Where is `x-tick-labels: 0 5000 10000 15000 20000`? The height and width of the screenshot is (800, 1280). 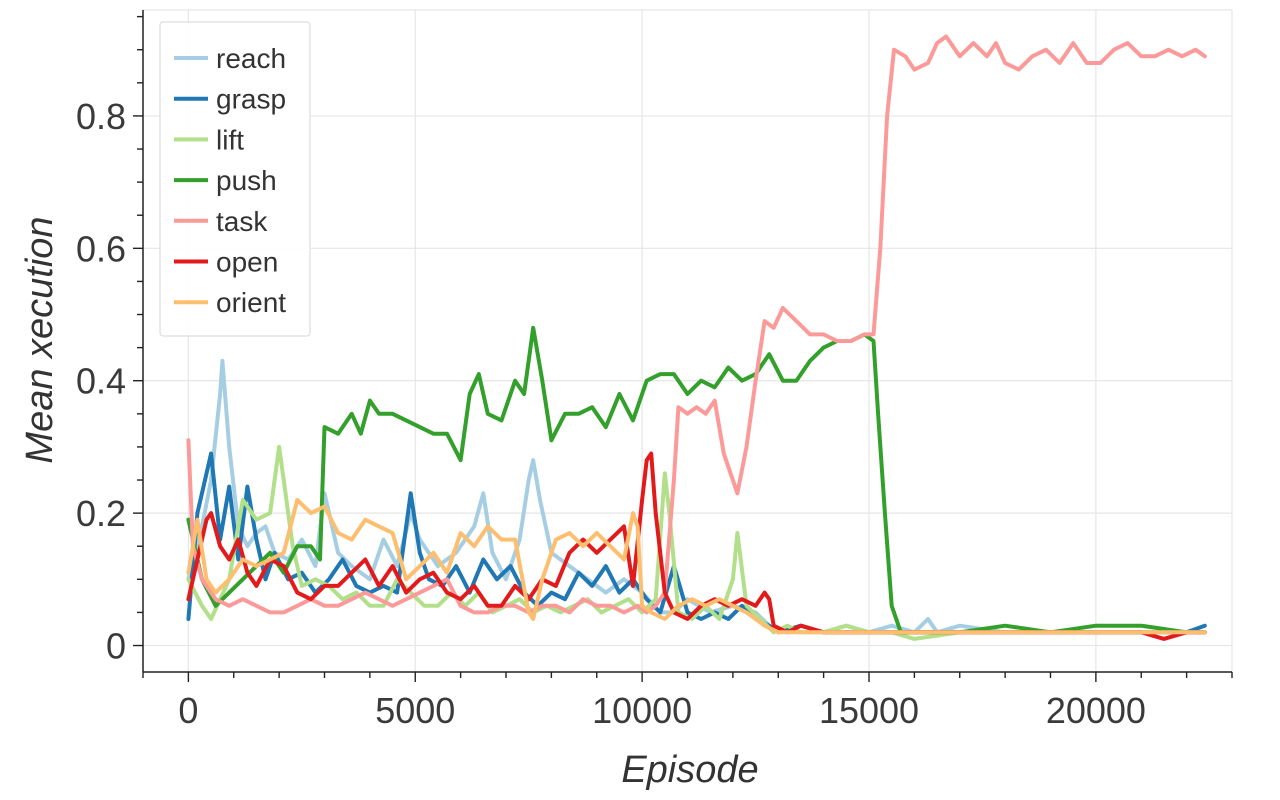
x-tick-labels: 0 5000 10000 15000 20000 is located at coordinates (662, 710).